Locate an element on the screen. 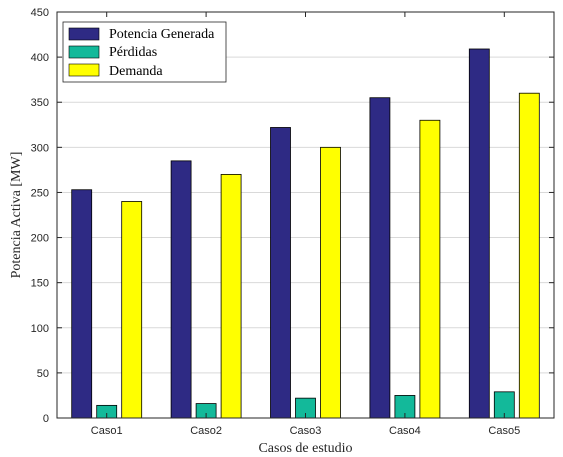 The width and height of the screenshot is (563, 457). bar-demanda-caso5 is located at coordinates (529, 255).